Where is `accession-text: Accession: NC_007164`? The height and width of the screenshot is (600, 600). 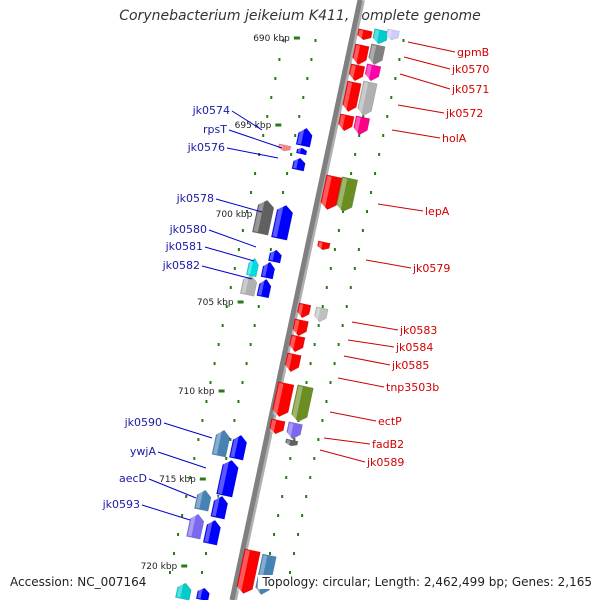
accession-text: Accession: NC_007164 is located at coordinates (80, 582).